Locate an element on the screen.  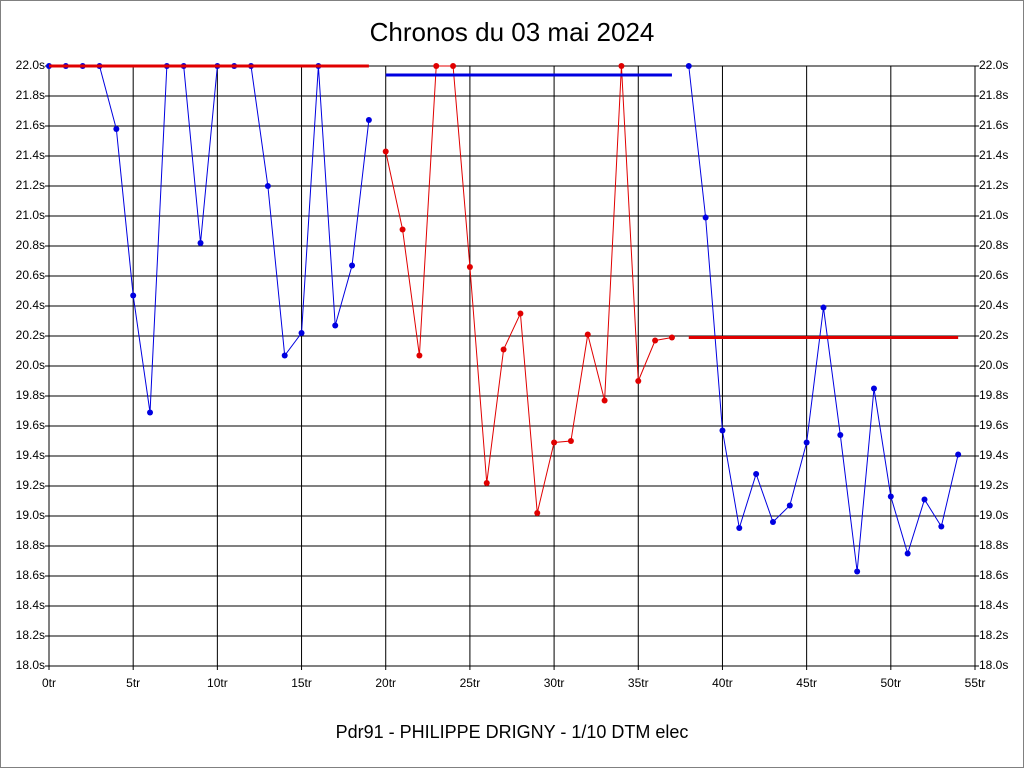
y2-tick-label: 18.2s is located at coordinates (993, 635).